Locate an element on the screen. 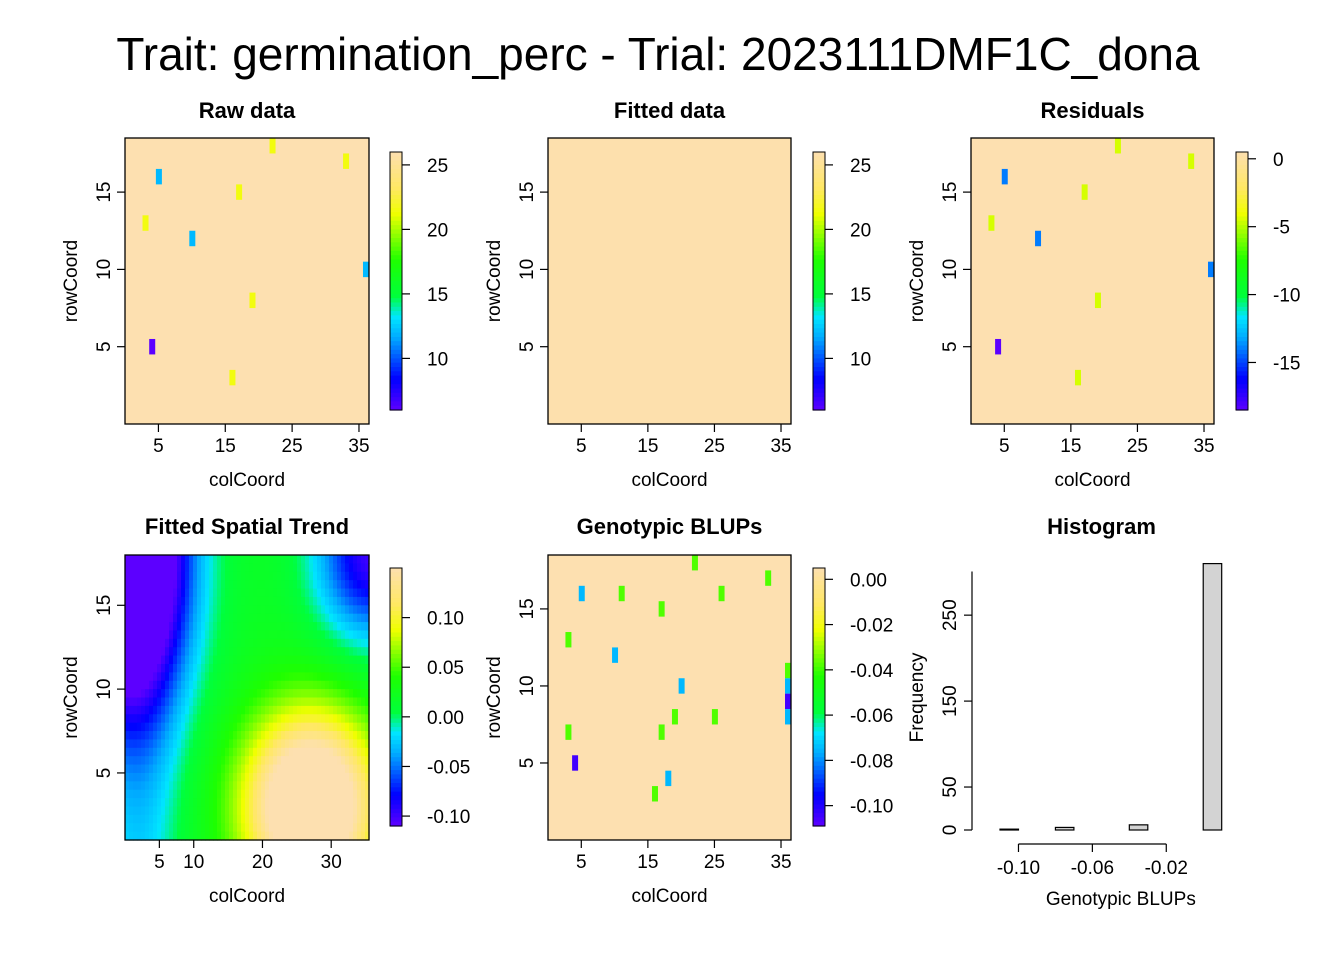 The width and height of the screenshot is (1344, 960). colorbar-tick-label: -10 is located at coordinates (1286, 296).